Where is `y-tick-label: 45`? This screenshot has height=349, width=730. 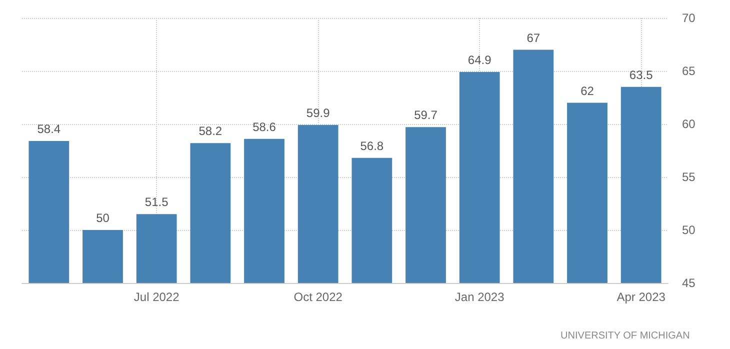
y-tick-label: 45 is located at coordinates (689, 283).